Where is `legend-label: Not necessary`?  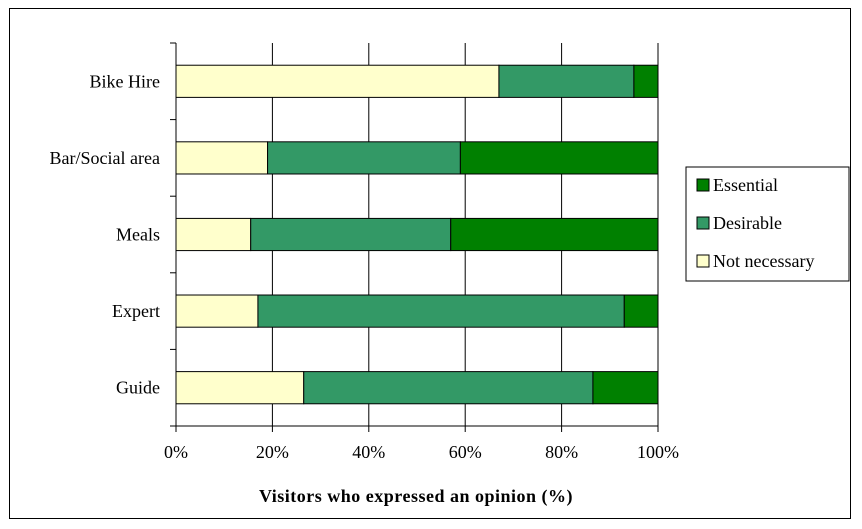
legend-label: Not necessary is located at coordinates (763, 261).